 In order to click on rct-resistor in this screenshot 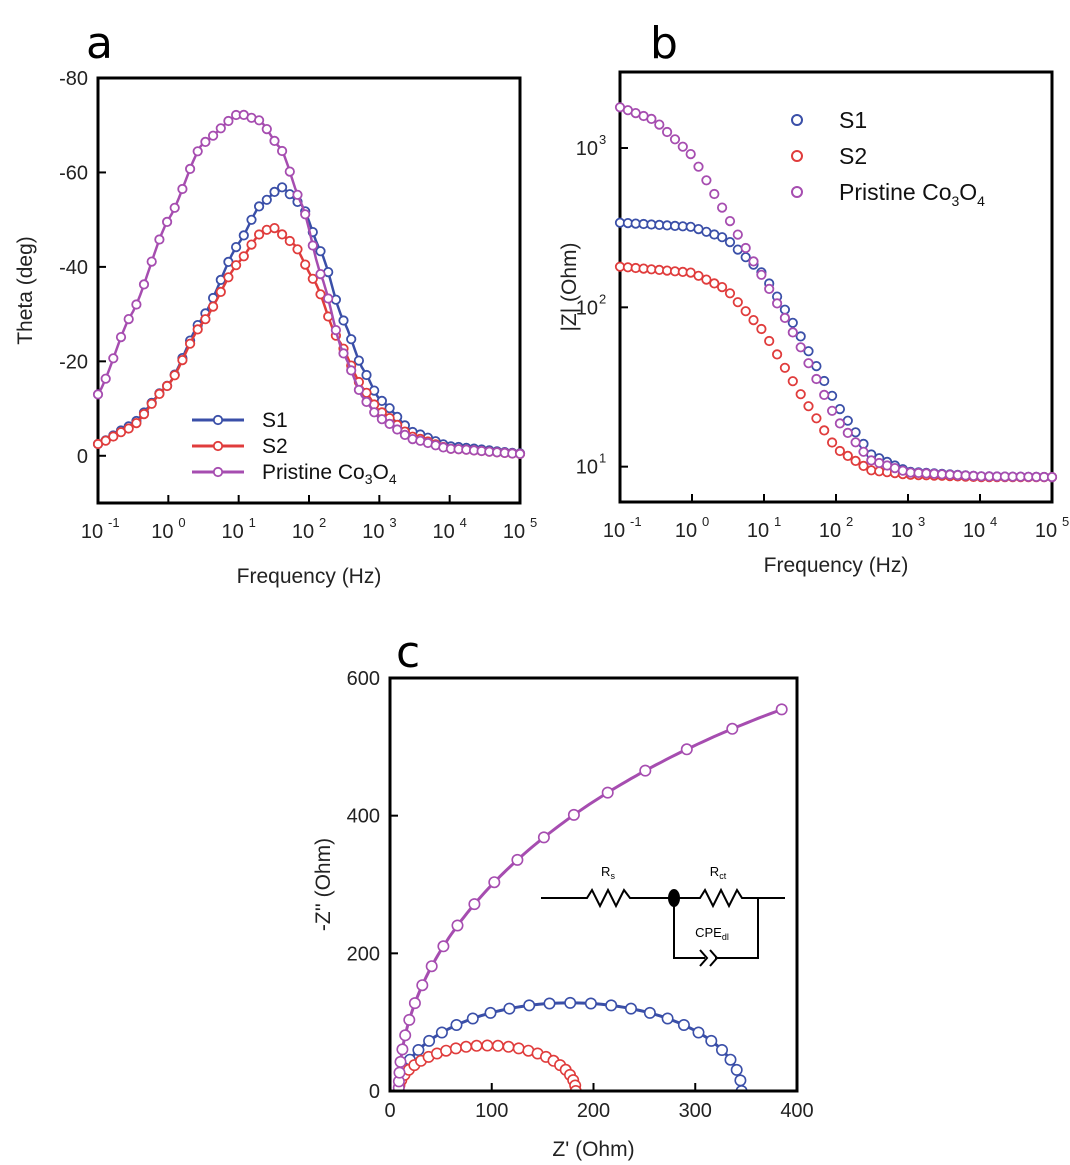, I will do `click(730, 898)`.